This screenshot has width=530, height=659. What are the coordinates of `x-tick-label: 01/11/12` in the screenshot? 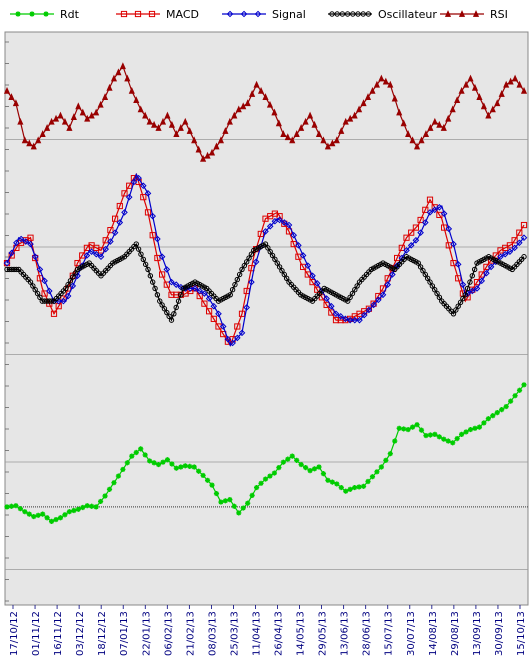 It's located at (36, 633).